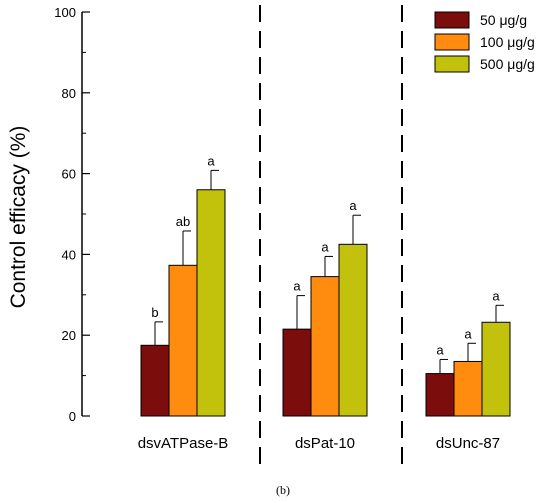  What do you see at coordinates (325, 443) in the screenshot?
I see `category-label: dsPat-10` at bounding box center [325, 443].